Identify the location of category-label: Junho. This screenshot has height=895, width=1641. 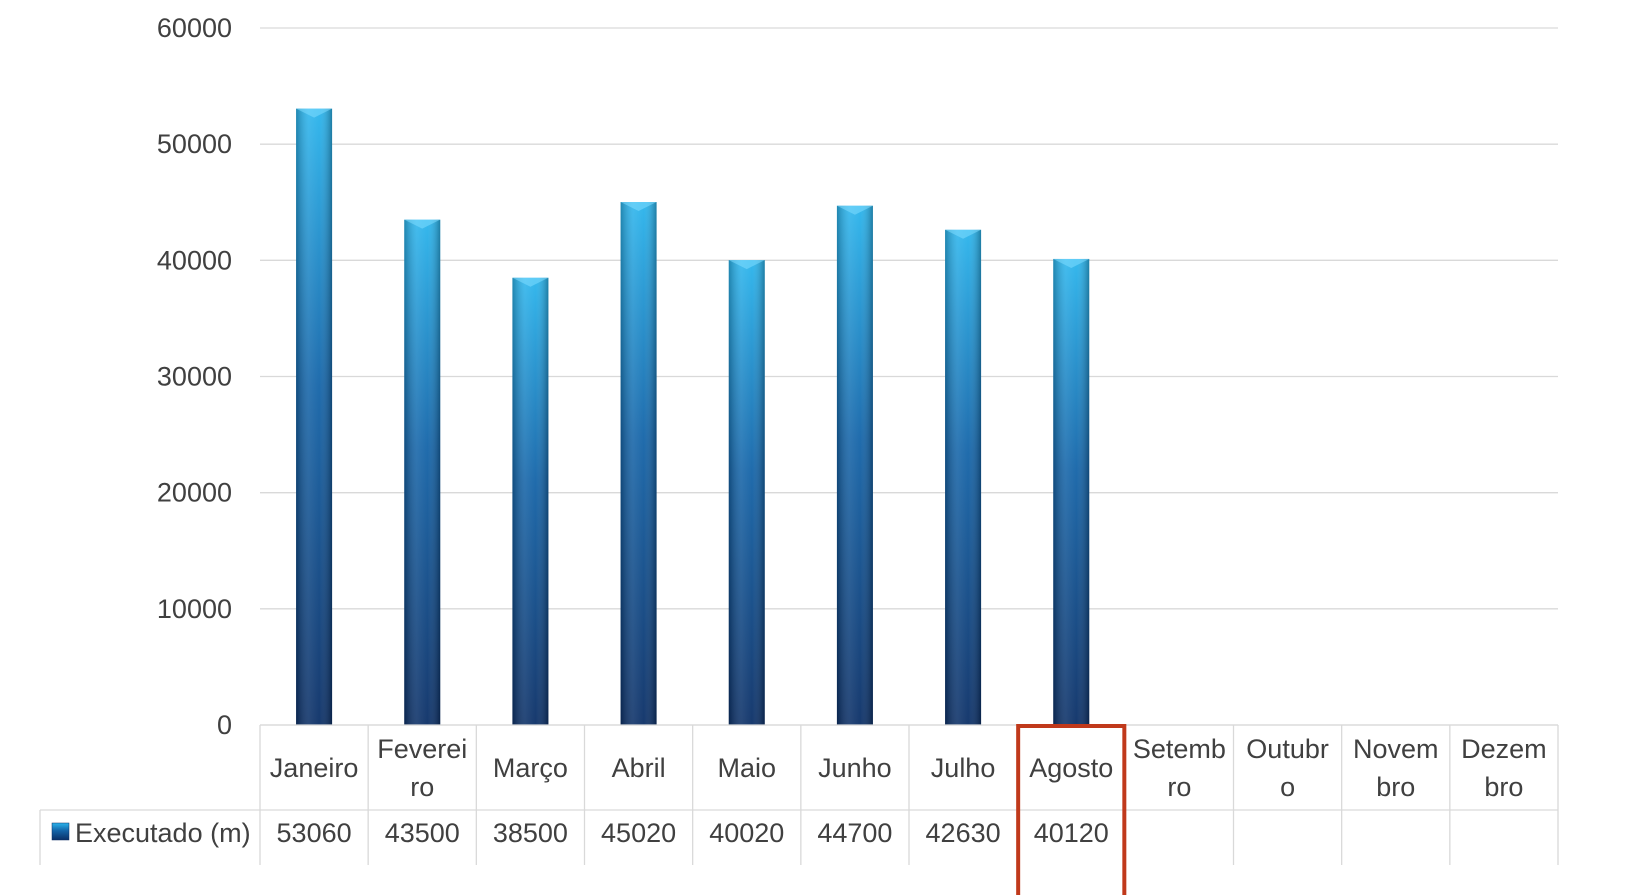
(855, 768).